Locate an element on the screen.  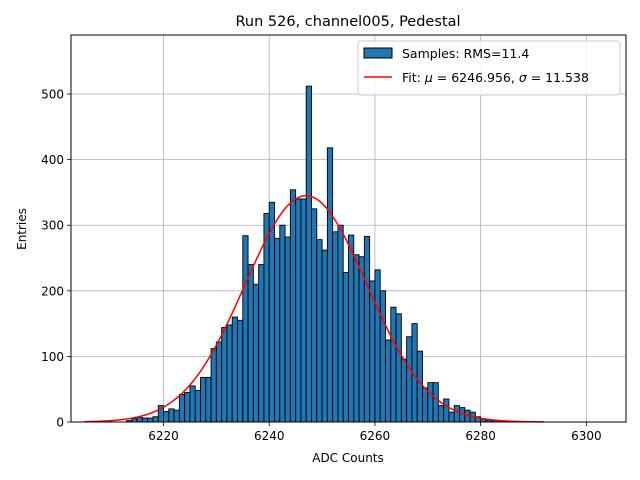
legend-label-fit: Fit: μ = 6246.956, σ = 11.538 is located at coordinates (495, 77).